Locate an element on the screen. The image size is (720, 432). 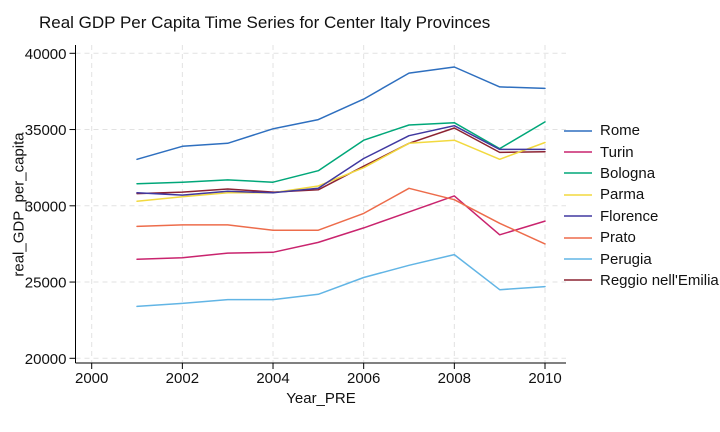
legend-label: Florence is located at coordinates (629, 216).